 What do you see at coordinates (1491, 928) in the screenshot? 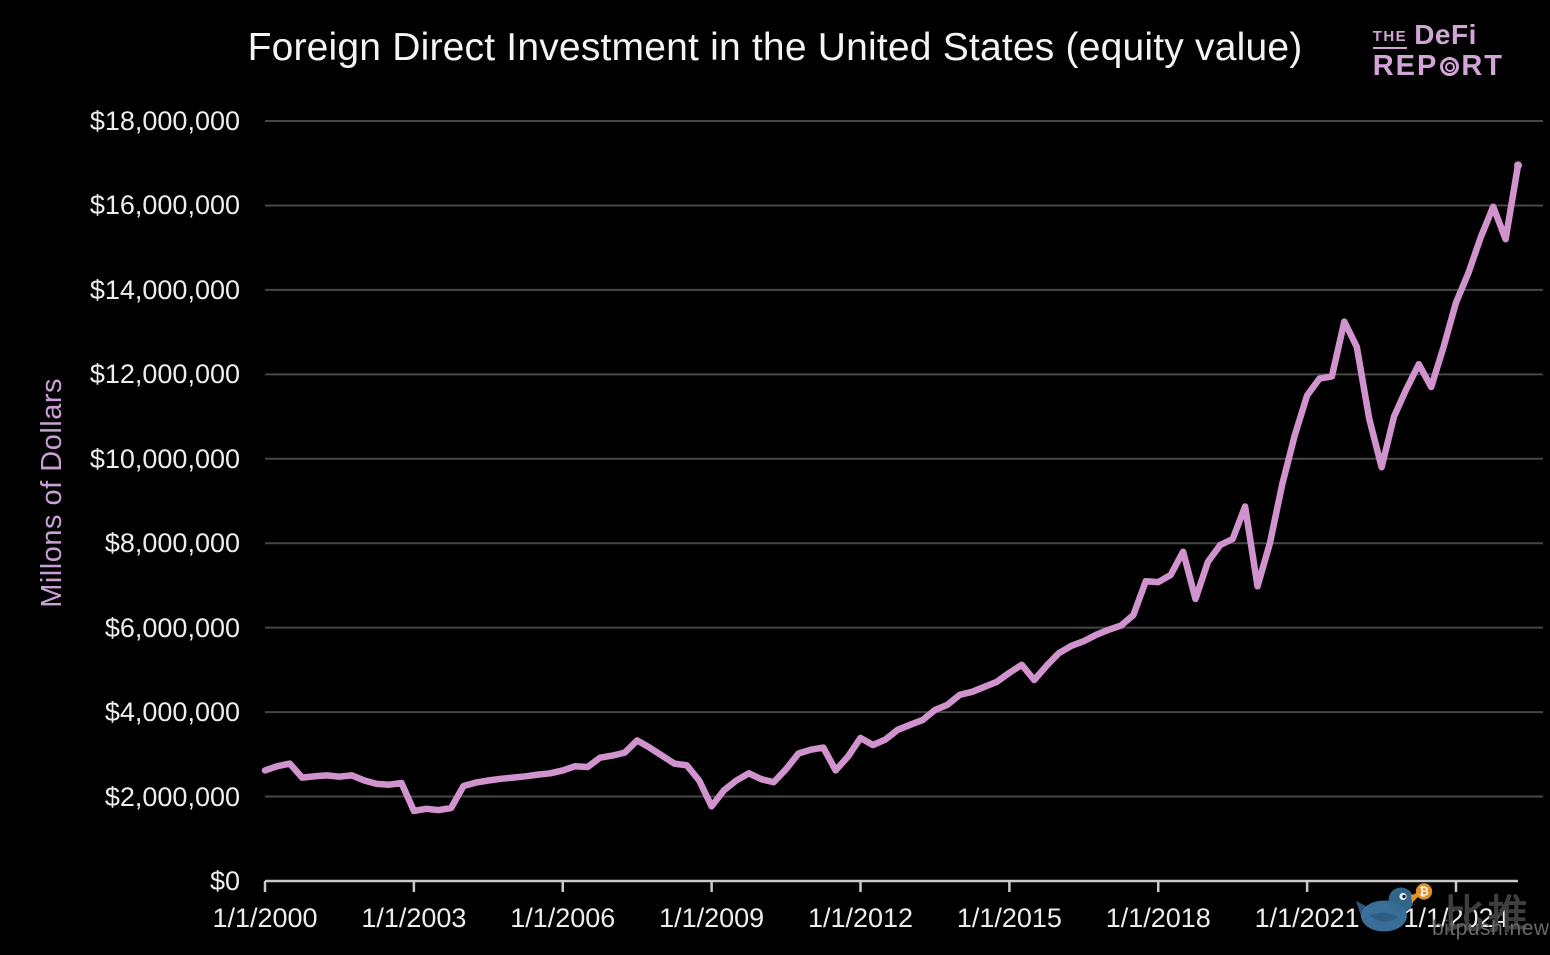
I see `watermark-site-text: bitpush.news` at bounding box center [1491, 928].